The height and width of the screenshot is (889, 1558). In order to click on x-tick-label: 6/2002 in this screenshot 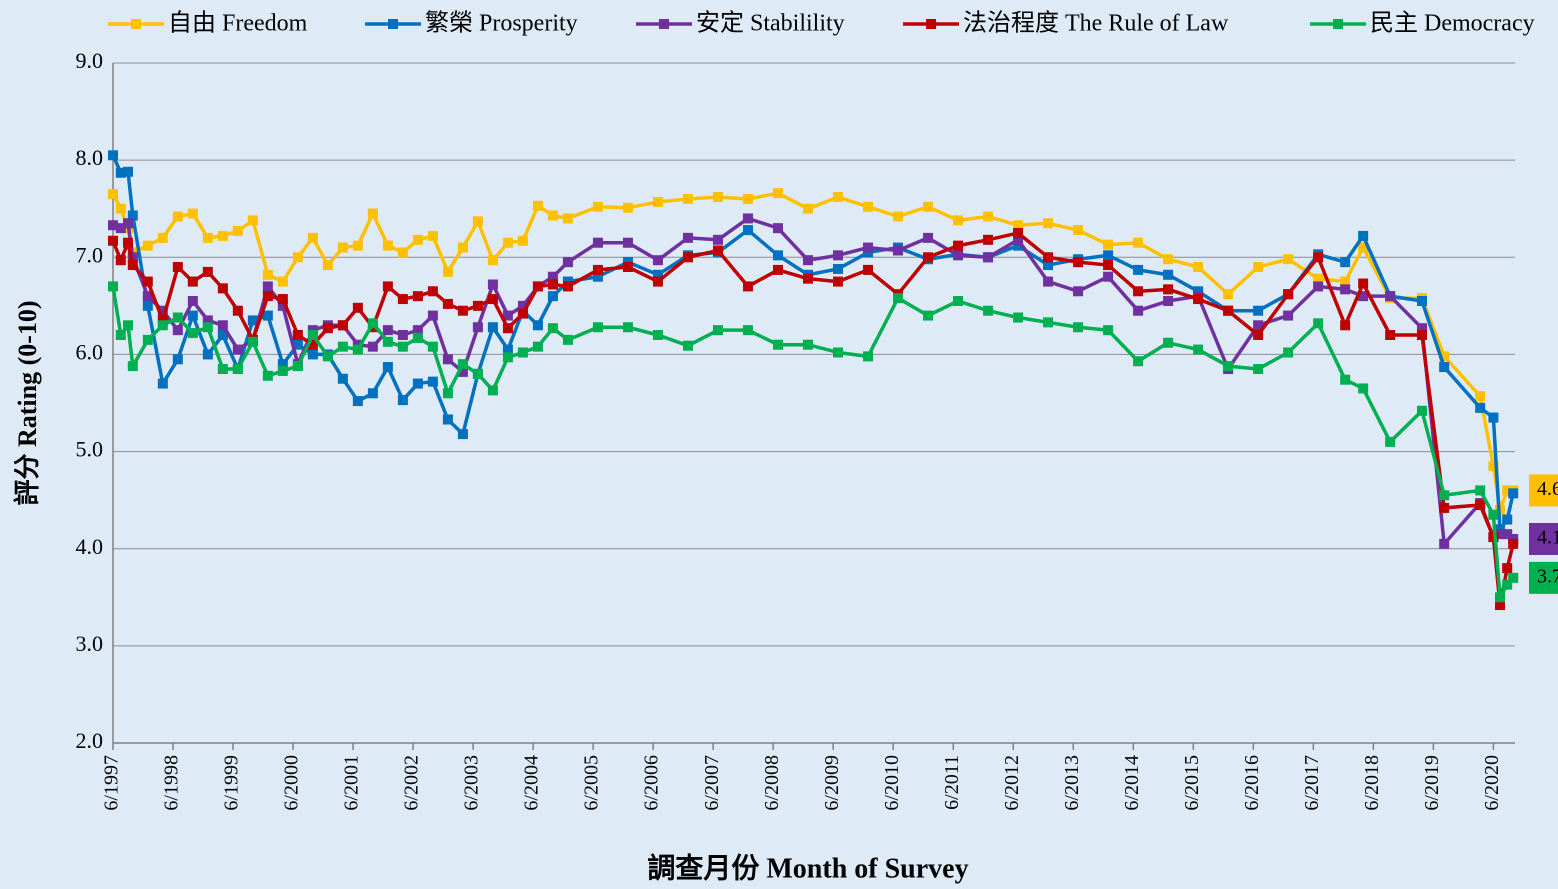, I will do `click(412, 783)`.